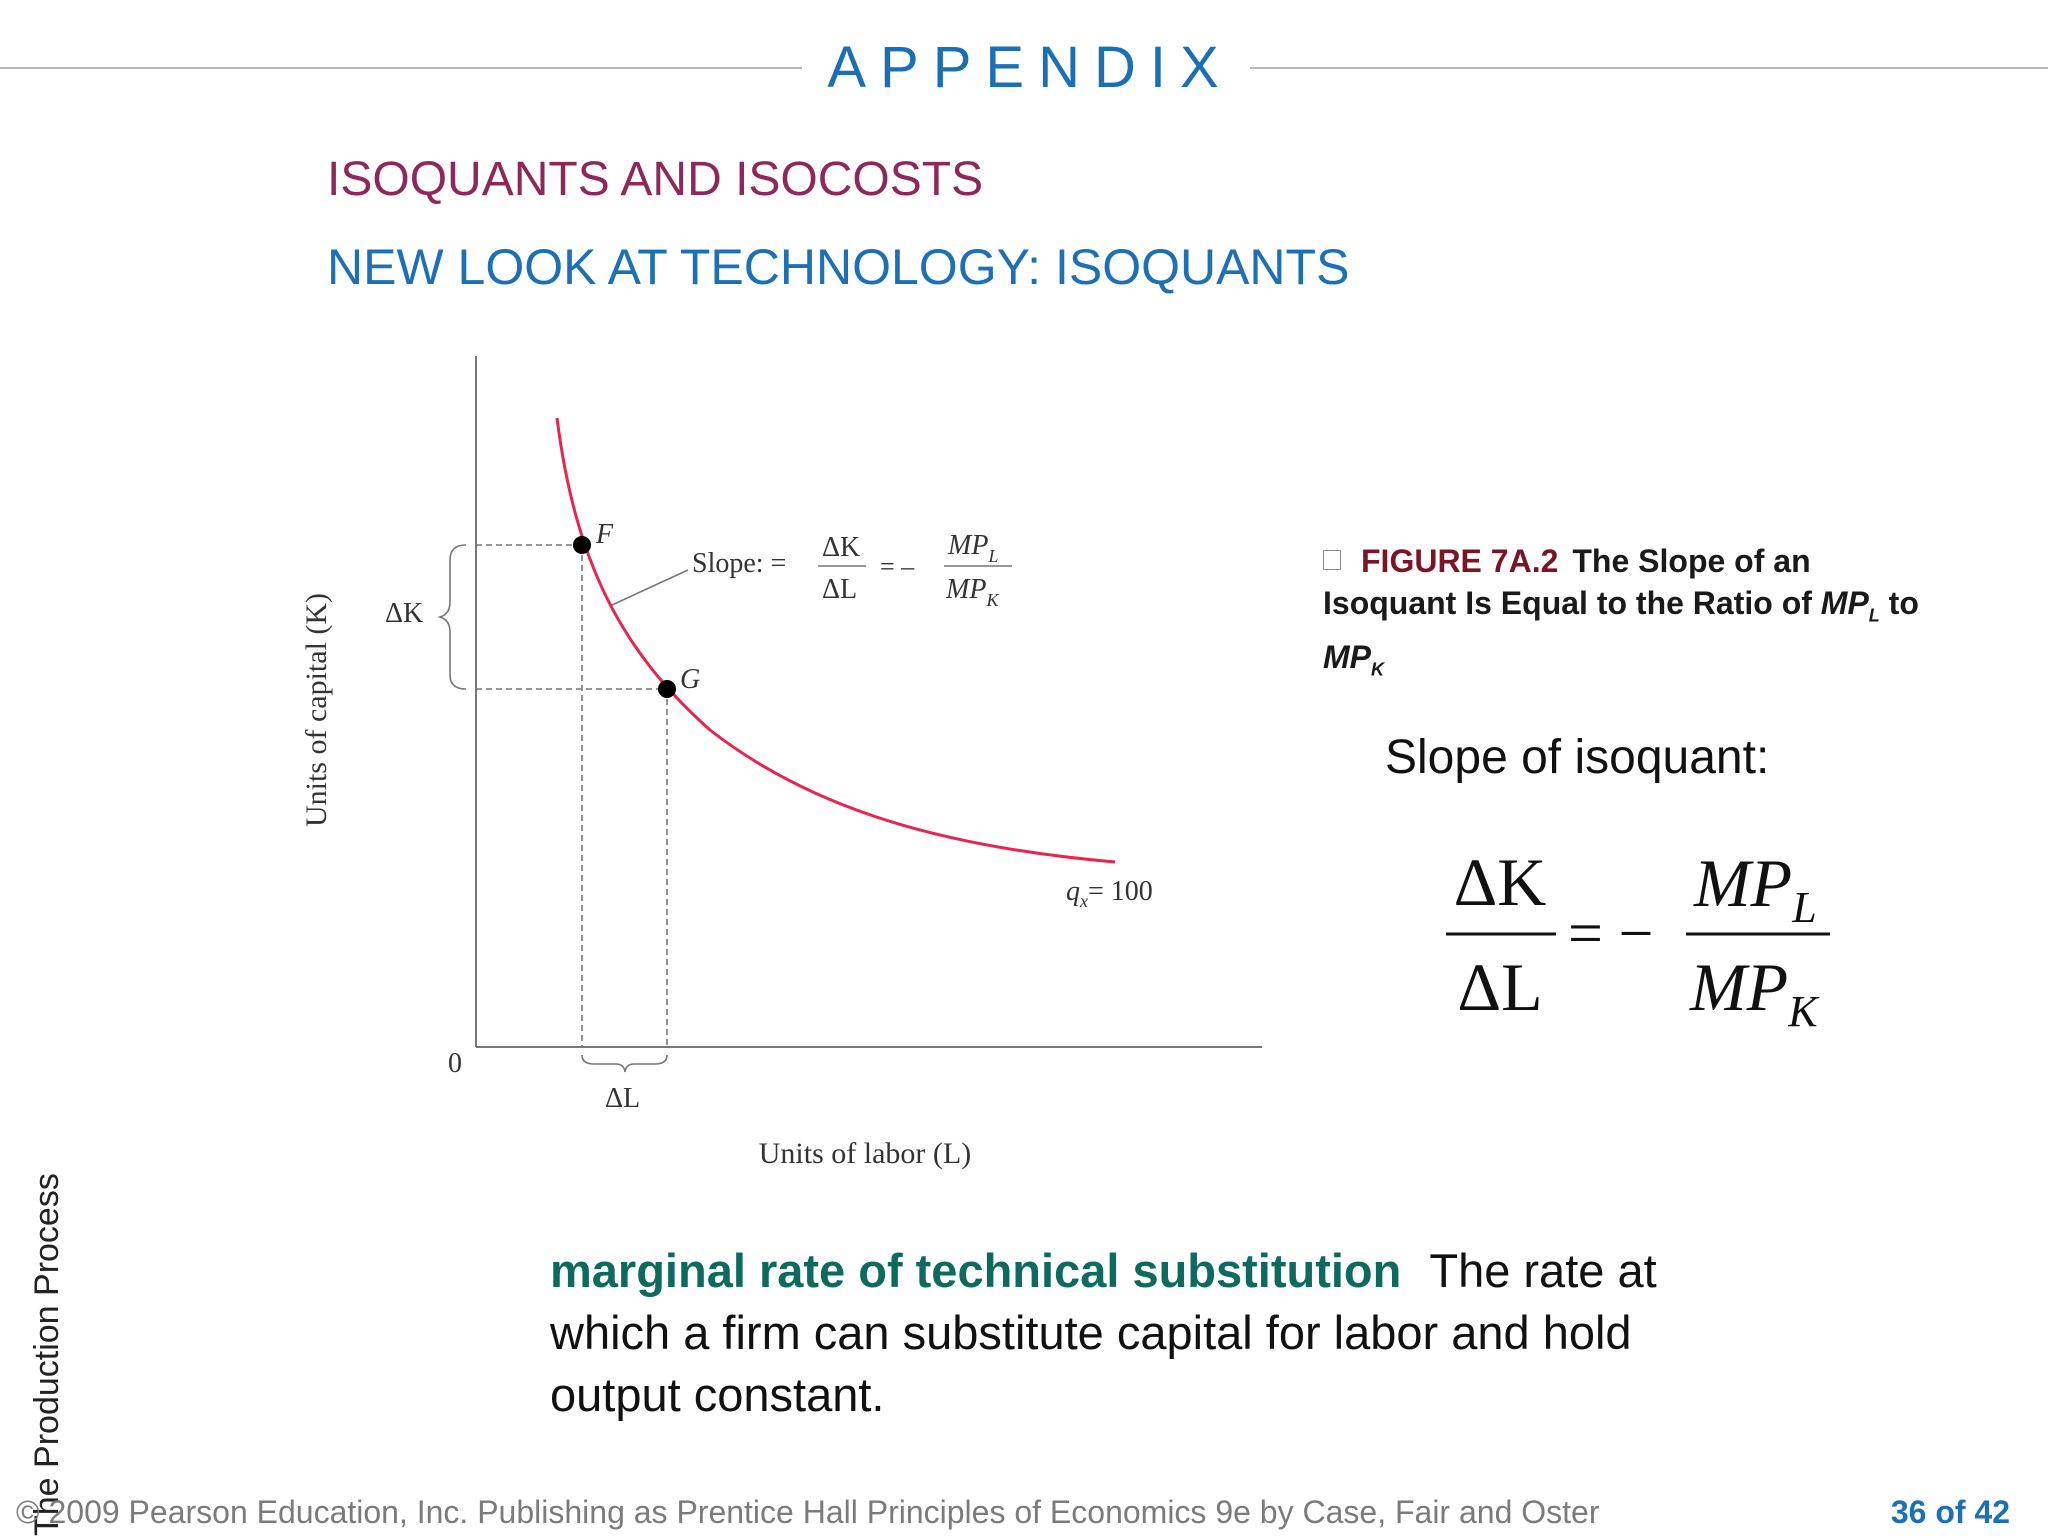 This screenshot has height=1536, width=2048. I want to click on slope-leader-line, so click(650, 587).